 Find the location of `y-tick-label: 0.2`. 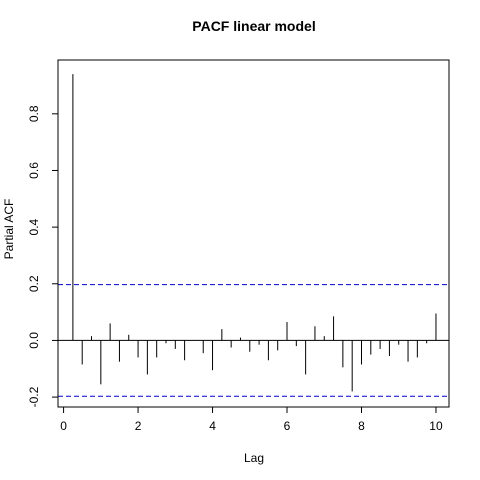

y-tick-label: 0.2 is located at coordinates (34, 283).